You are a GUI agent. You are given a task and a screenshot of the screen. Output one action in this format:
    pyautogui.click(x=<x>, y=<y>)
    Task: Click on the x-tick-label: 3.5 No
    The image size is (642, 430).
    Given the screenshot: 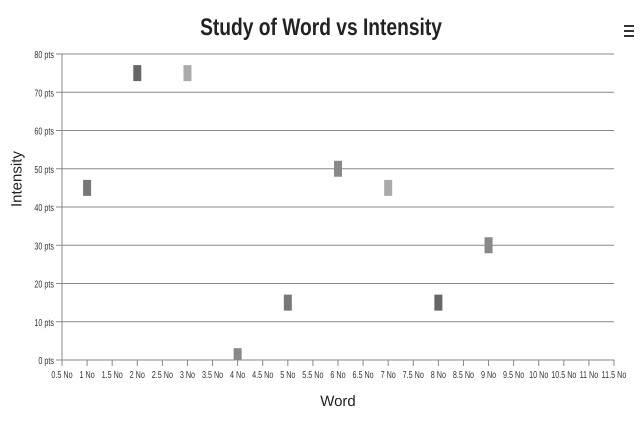 What is the action you would take?
    pyautogui.click(x=213, y=374)
    